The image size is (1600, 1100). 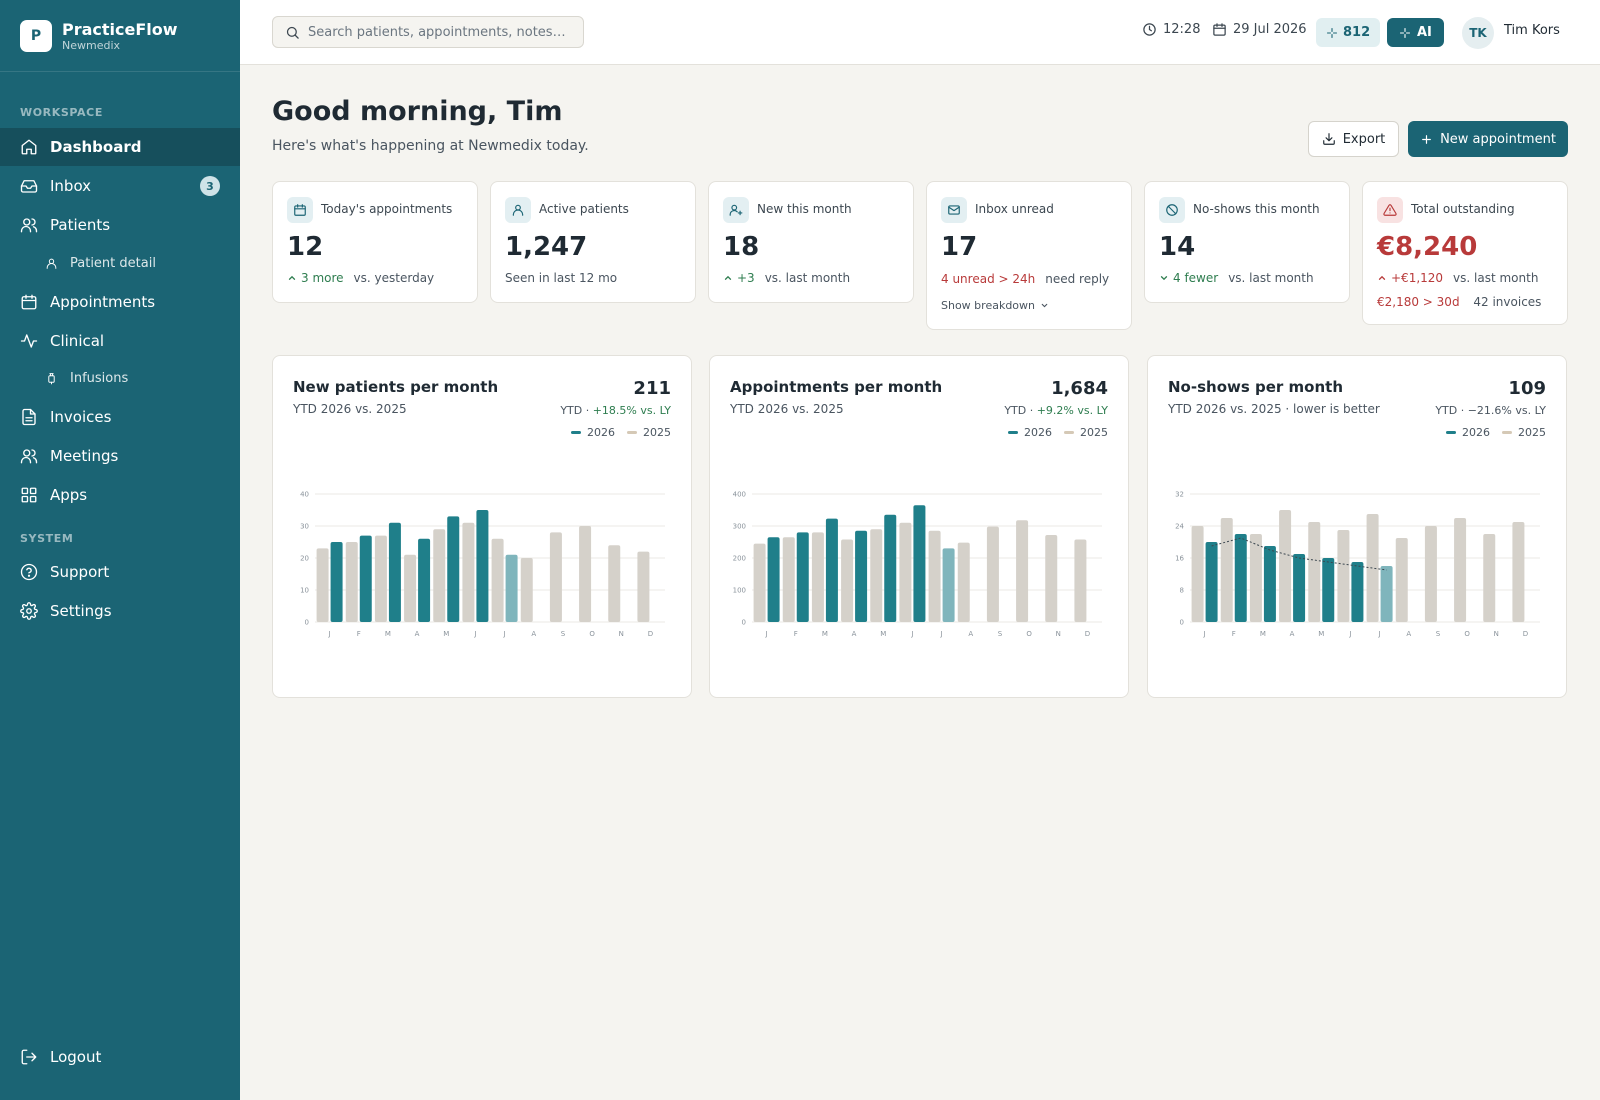 What do you see at coordinates (350, 409) in the screenshot?
I see `chart-subtitle: YTD 2026 vs. 2025` at bounding box center [350, 409].